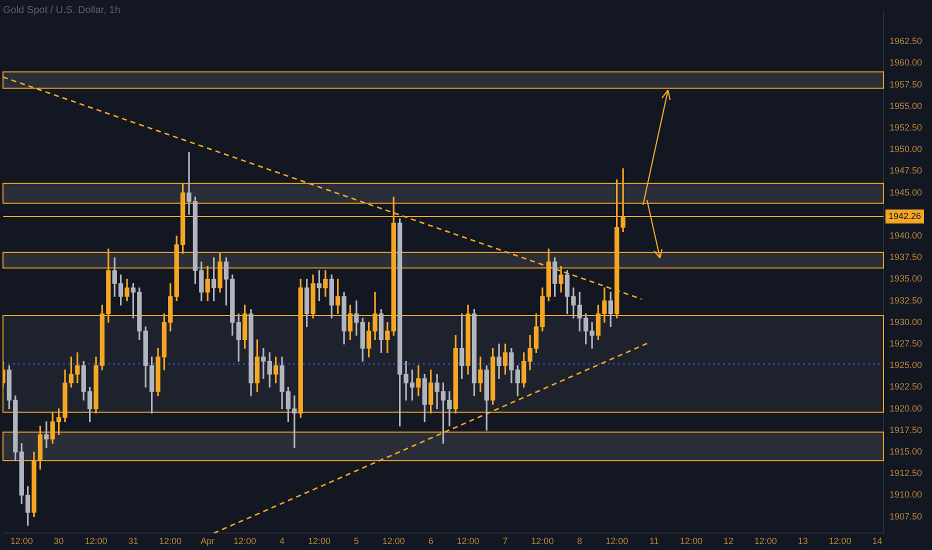 The width and height of the screenshot is (932, 550). What do you see at coordinates (905, 343) in the screenshot?
I see `y-tick-label: 1927.50` at bounding box center [905, 343].